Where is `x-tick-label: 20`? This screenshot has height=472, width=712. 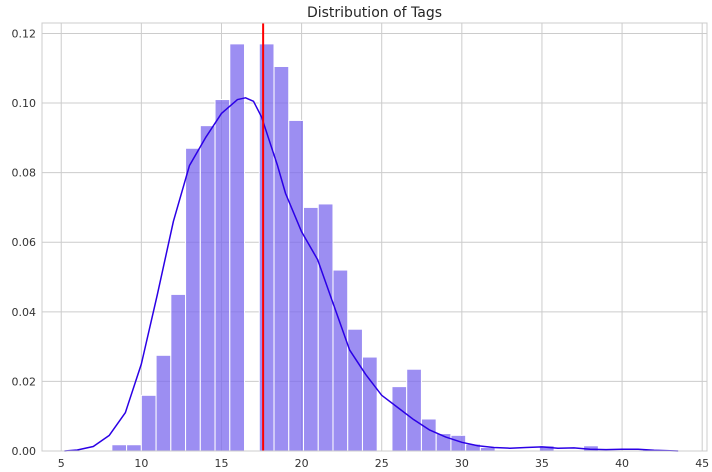 x-tick-label: 20 is located at coordinates (302, 463).